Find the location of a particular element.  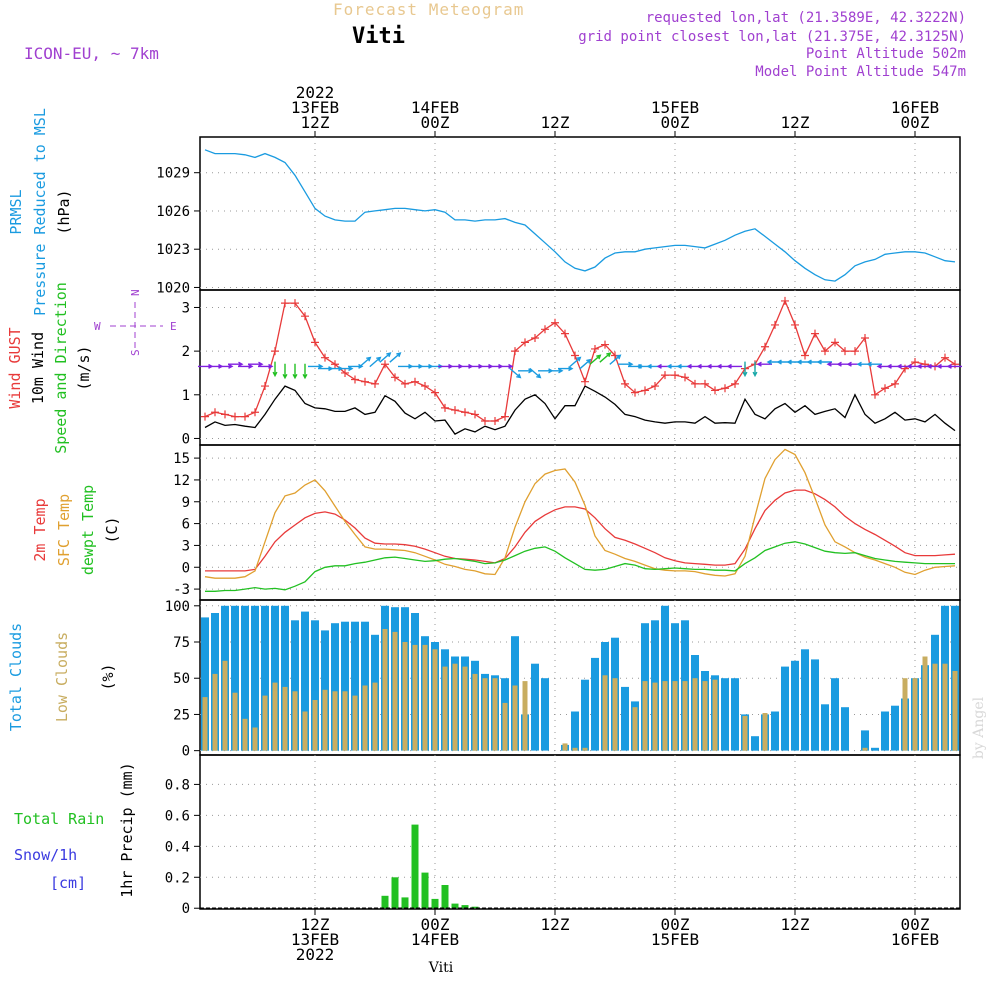

compass-east: E is located at coordinates (173, 326).